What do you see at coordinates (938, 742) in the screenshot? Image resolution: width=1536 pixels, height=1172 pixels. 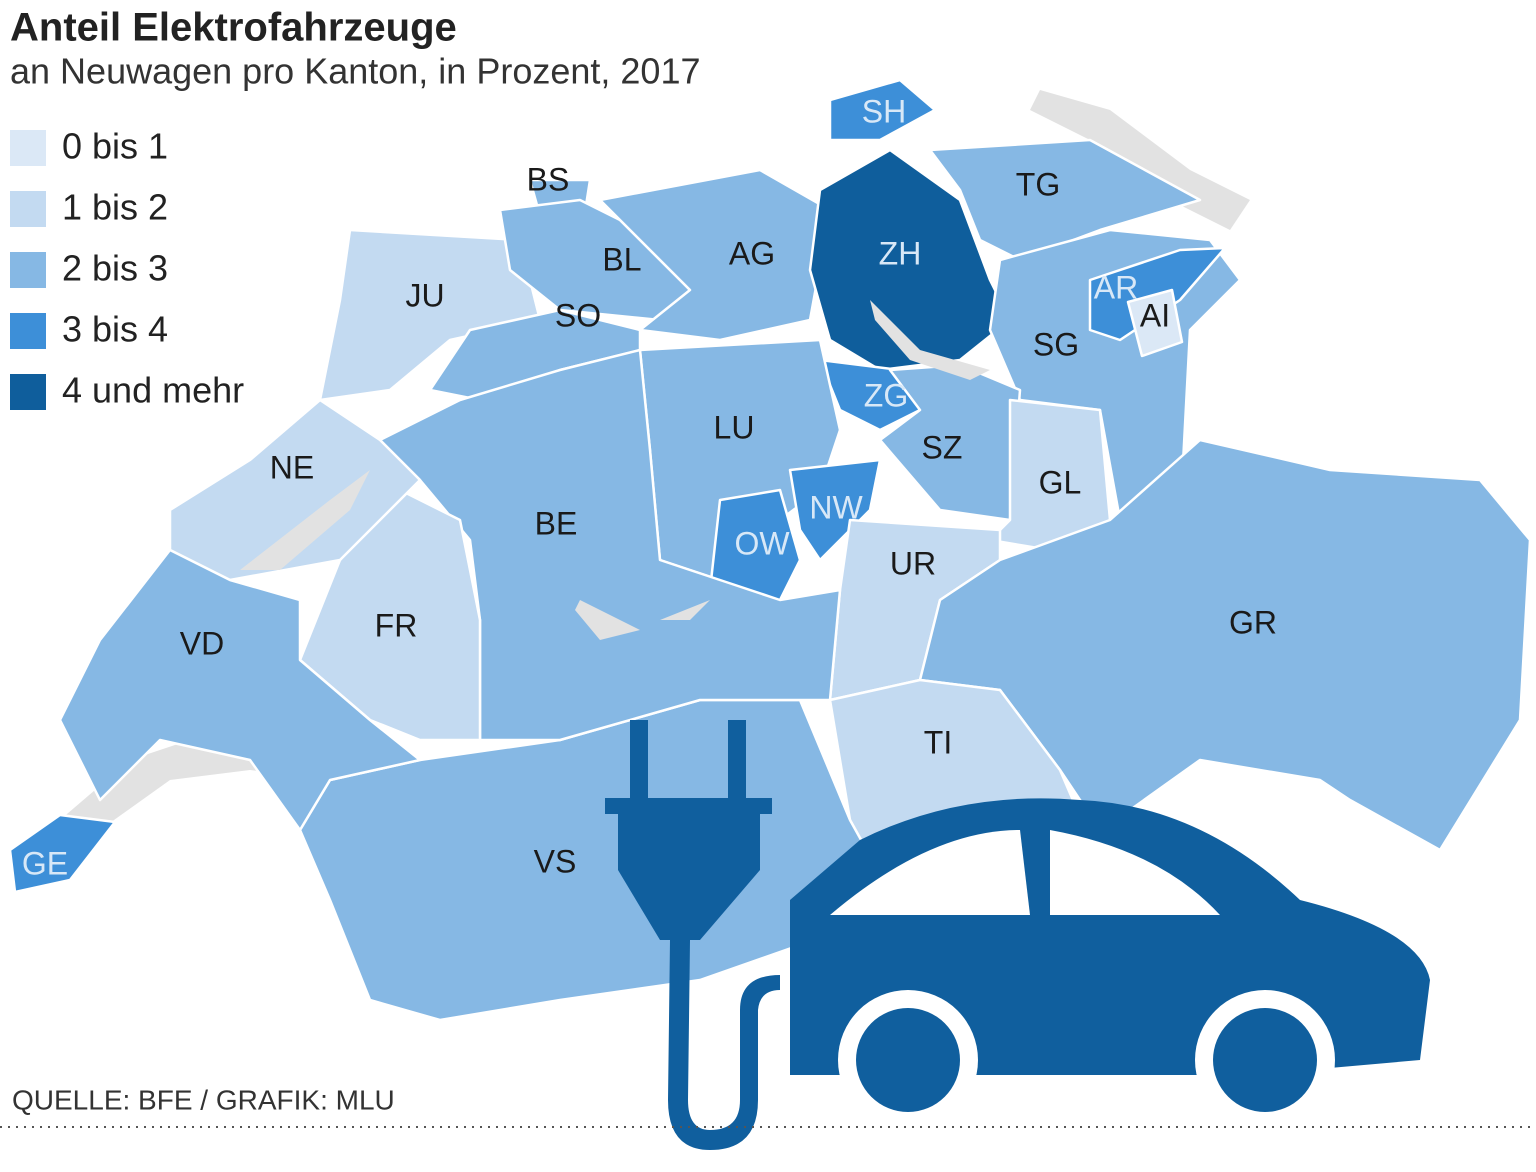 I see `canton-label: TI` at bounding box center [938, 742].